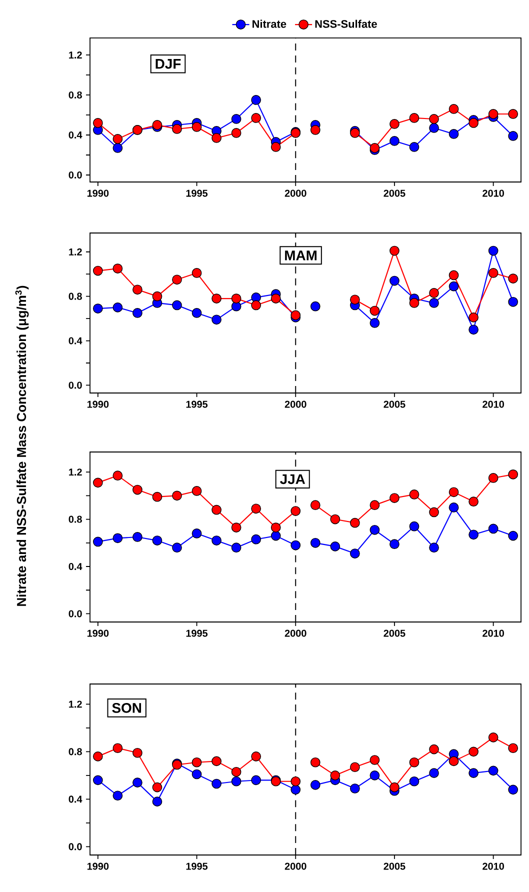 The width and height of the screenshot is (529, 892). What do you see at coordinates (127, 707) in the screenshot?
I see `text: SON` at bounding box center [127, 707].